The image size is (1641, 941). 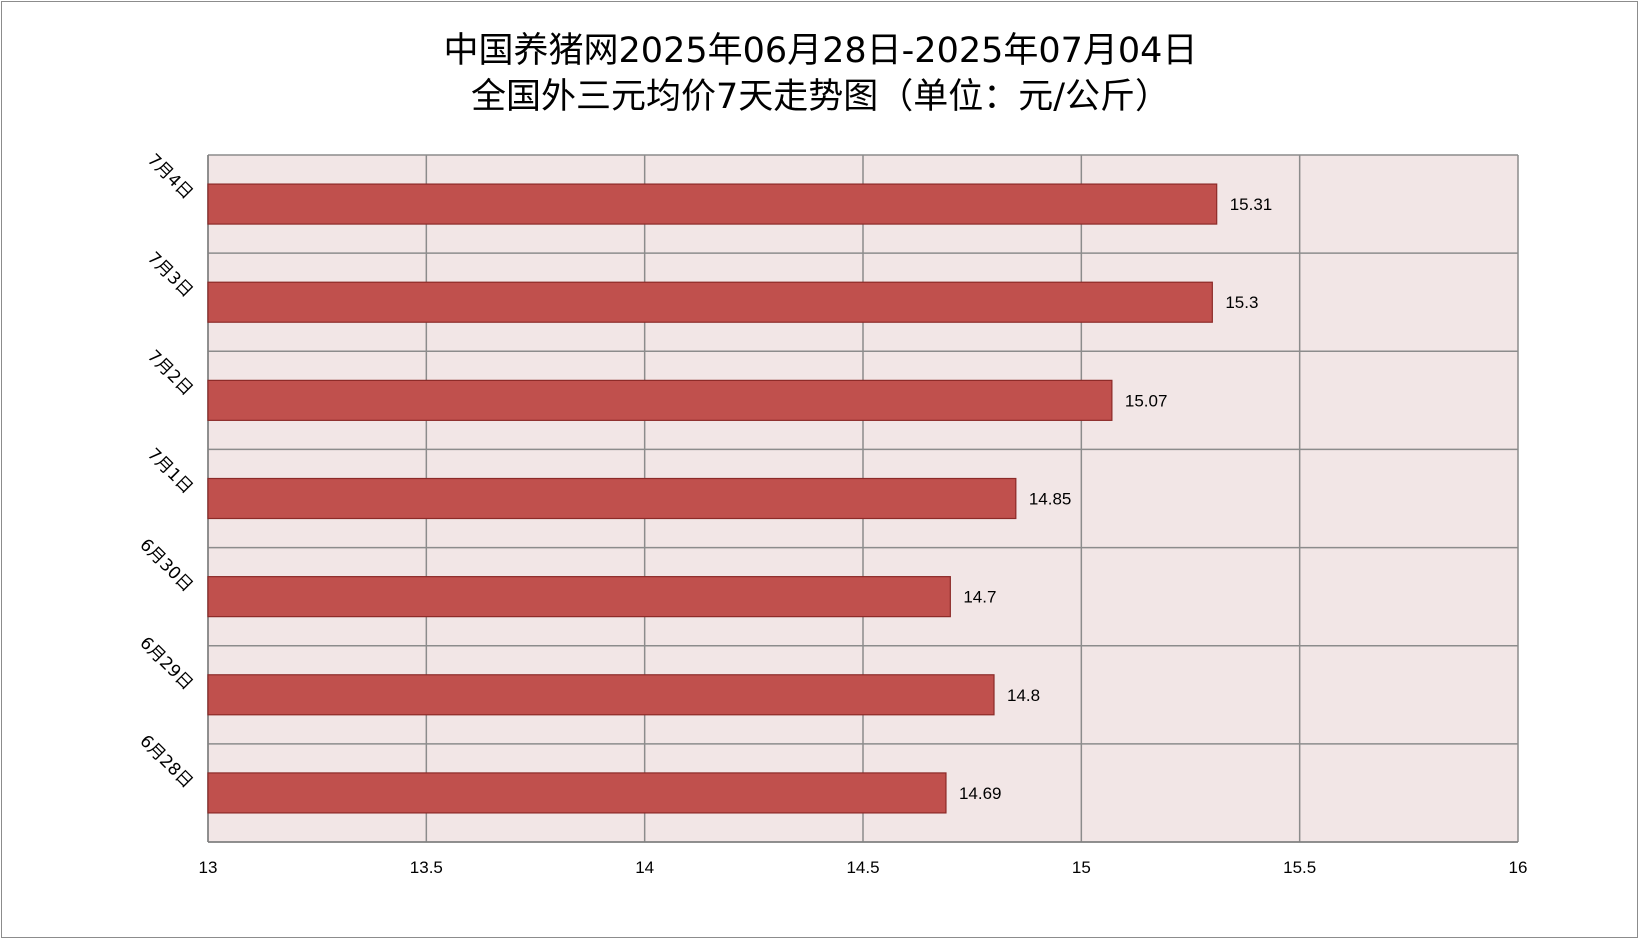 I want to click on data-label: 14.8, so click(x=1023, y=695).